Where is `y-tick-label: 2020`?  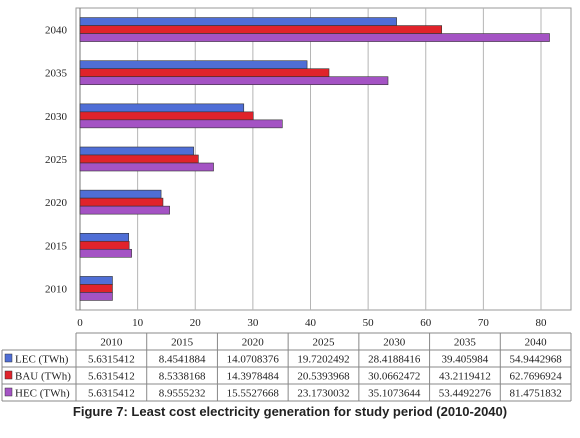 y-tick-label: 2020 is located at coordinates (56, 203).